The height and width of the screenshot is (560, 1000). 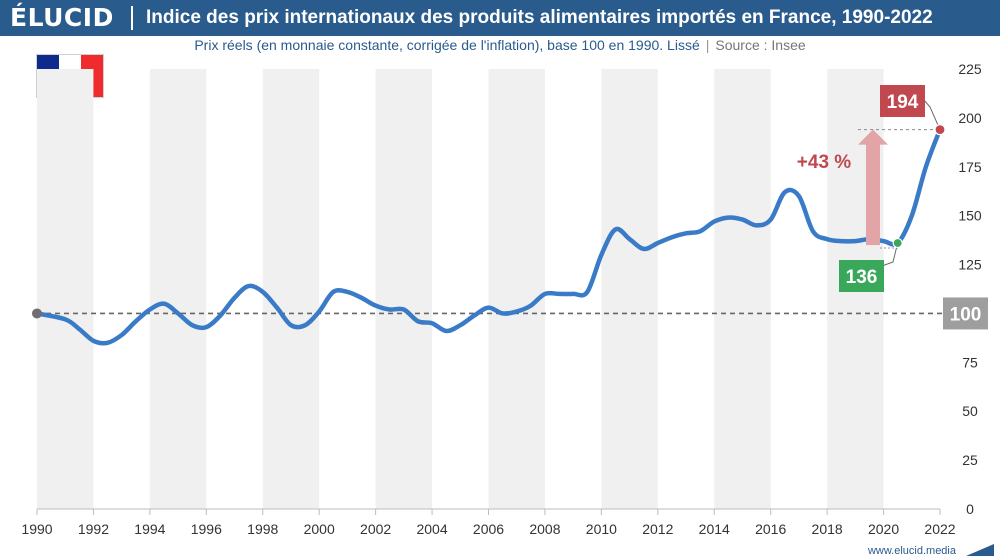 What do you see at coordinates (970, 411) in the screenshot?
I see `y-tick-label: 50` at bounding box center [970, 411].